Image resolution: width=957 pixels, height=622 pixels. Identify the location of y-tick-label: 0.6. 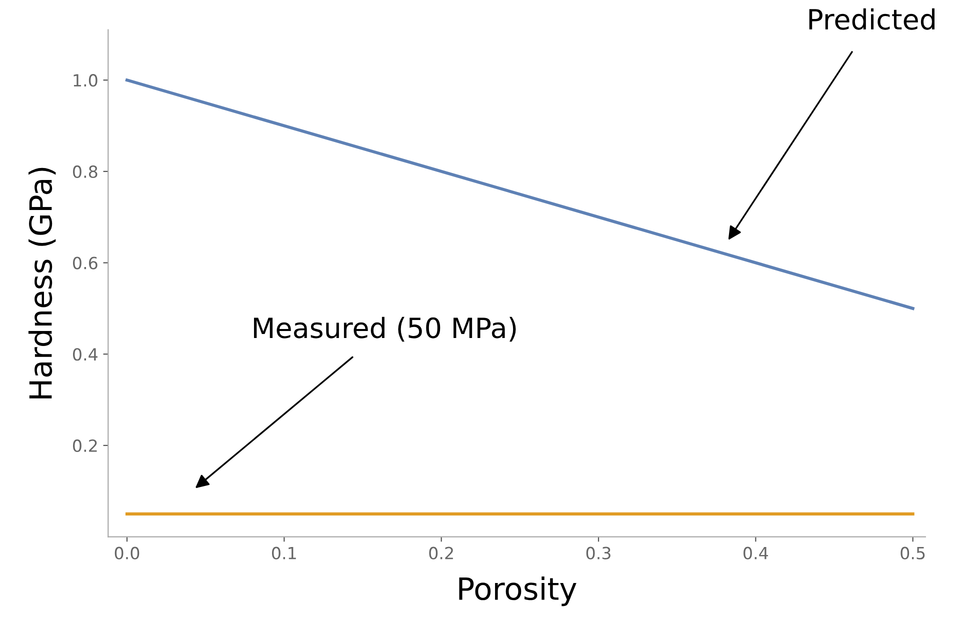
(85, 263).